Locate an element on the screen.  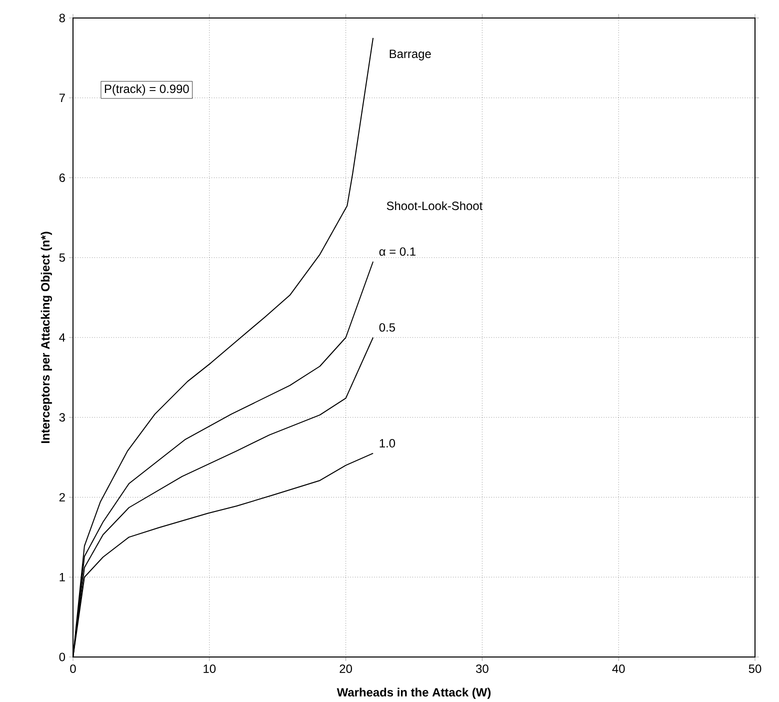
y-axis-title: Interceptors per Attacking Object (n*) is located at coordinates (46, 337).